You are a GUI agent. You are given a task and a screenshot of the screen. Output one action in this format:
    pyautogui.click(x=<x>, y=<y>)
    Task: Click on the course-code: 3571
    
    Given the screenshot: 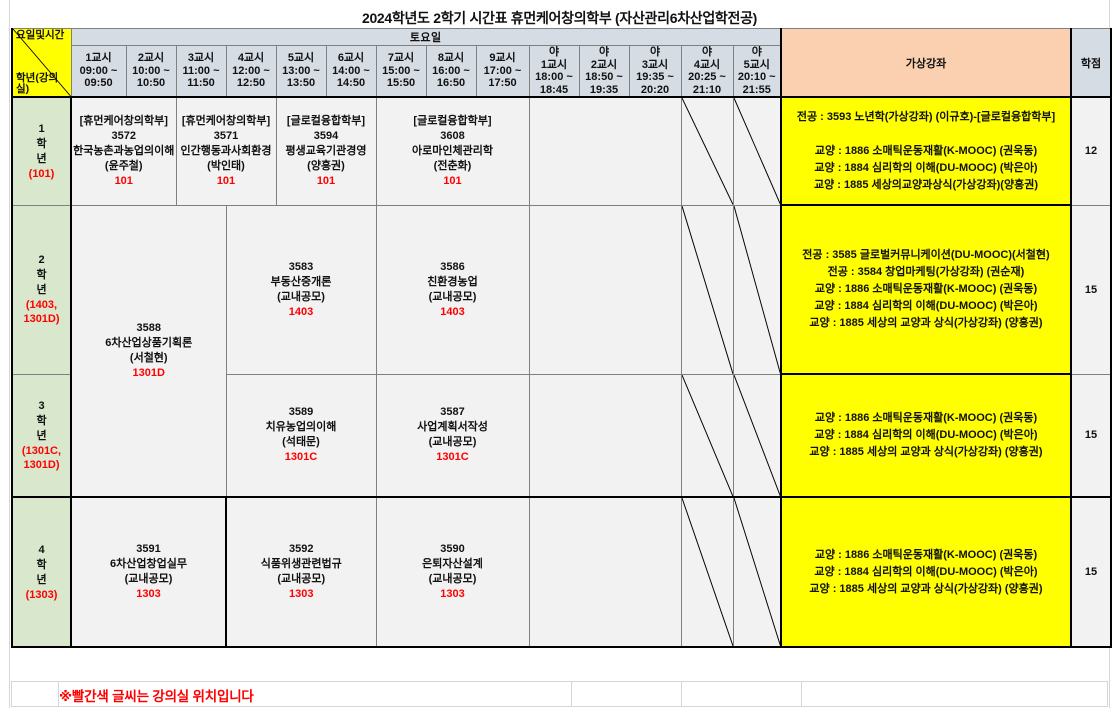 What is the action you would take?
    pyautogui.click(x=226, y=135)
    